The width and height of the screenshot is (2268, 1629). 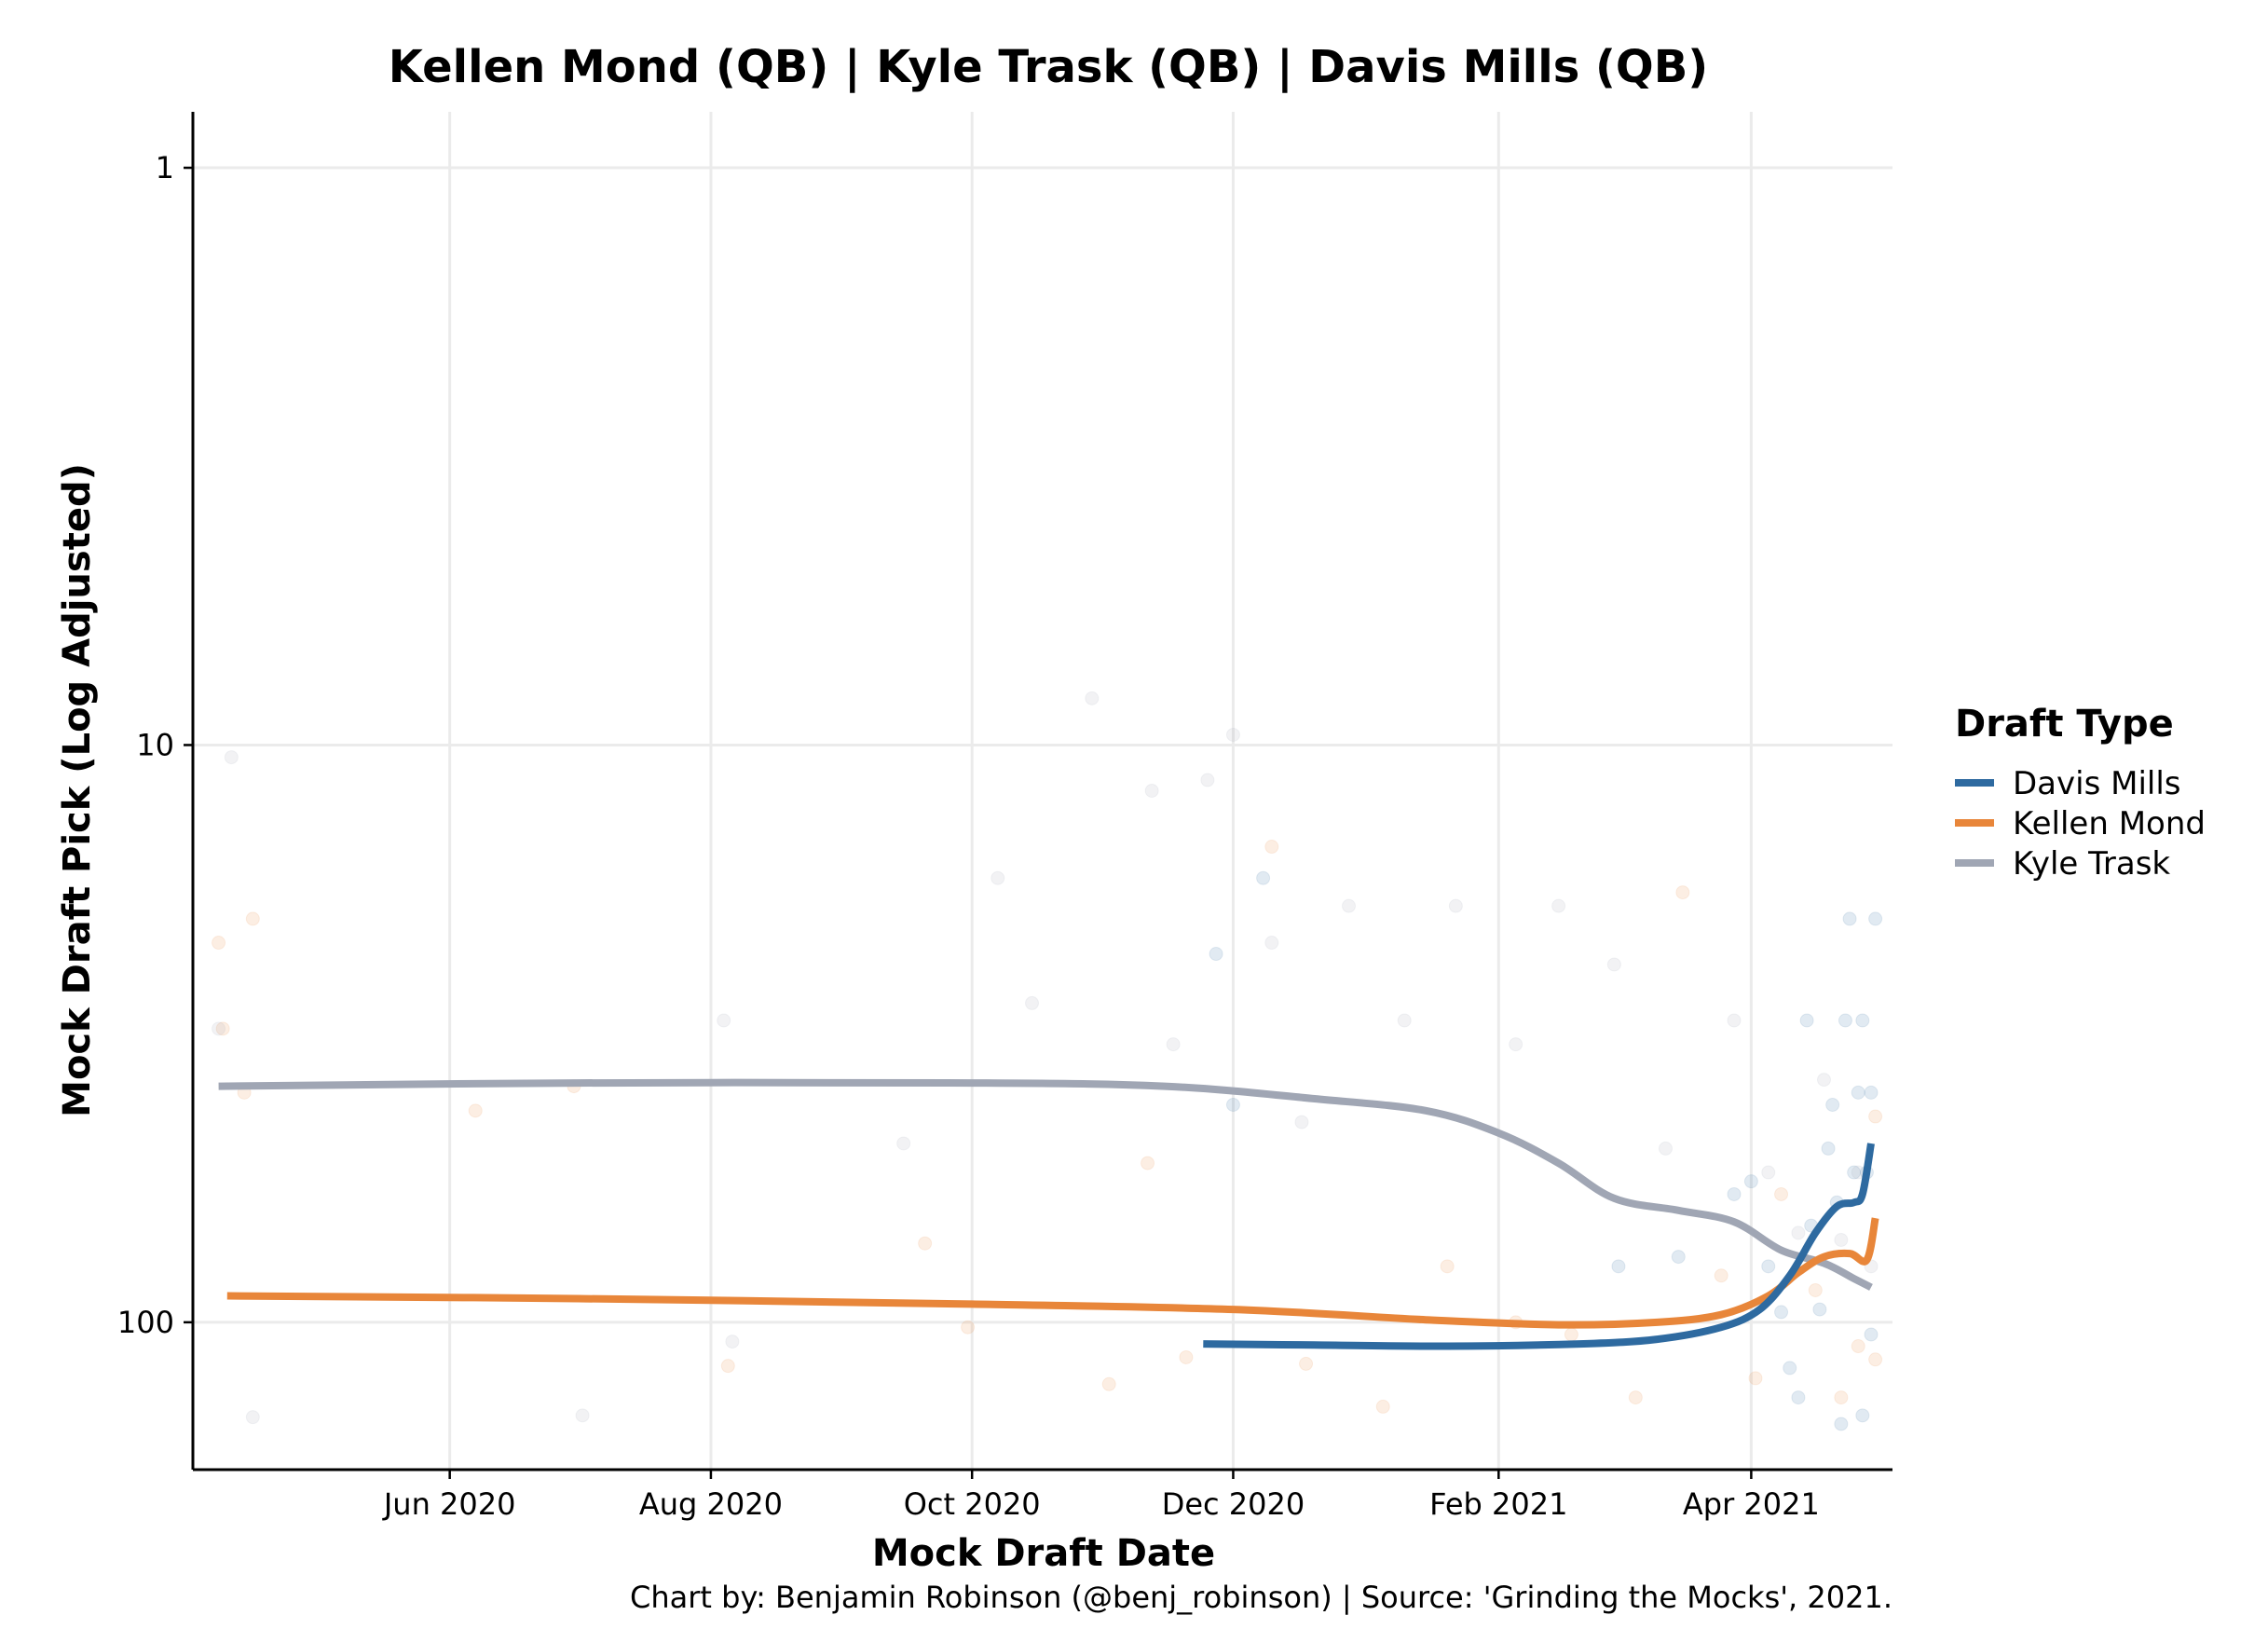 I want to click on y-axis-ticks: 1 10 100, so click(x=155, y=745).